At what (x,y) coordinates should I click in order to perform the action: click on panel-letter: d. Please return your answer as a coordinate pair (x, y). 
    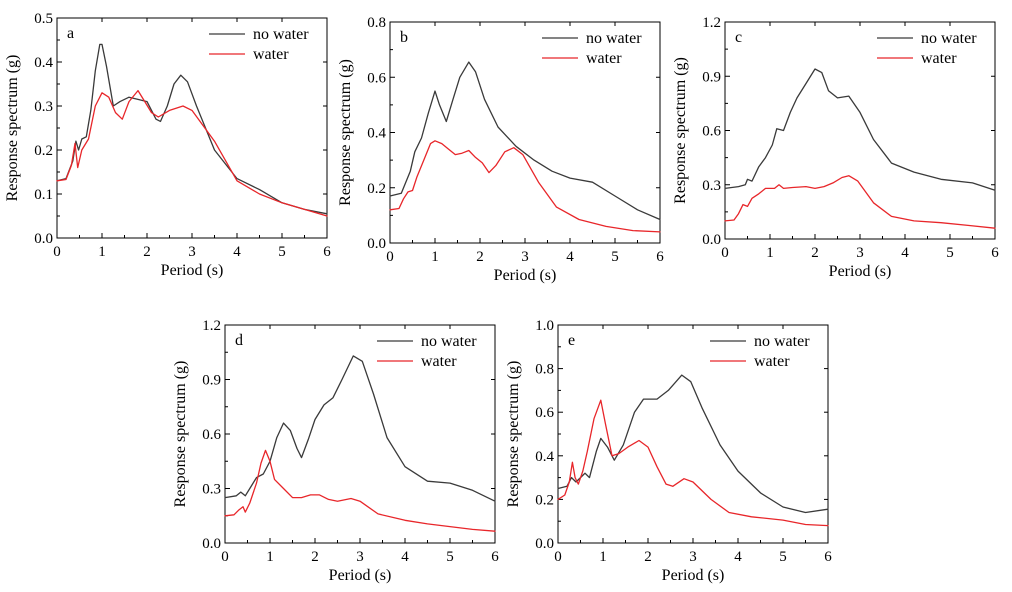
    Looking at the image, I should click on (239, 340).